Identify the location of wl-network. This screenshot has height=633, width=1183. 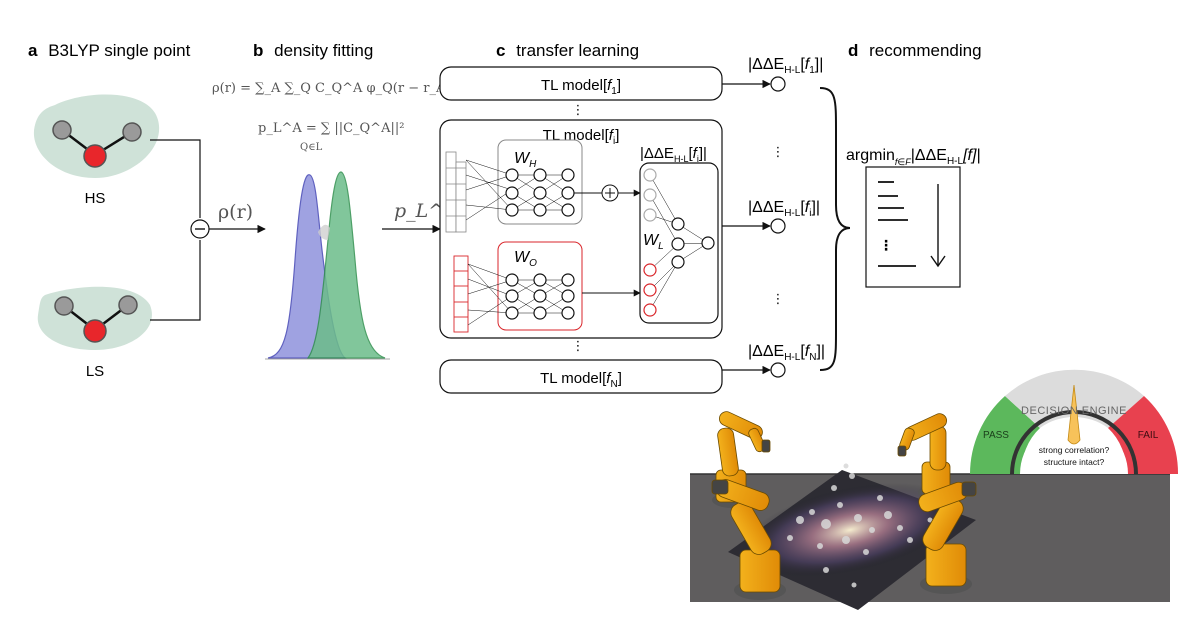
(679, 242).